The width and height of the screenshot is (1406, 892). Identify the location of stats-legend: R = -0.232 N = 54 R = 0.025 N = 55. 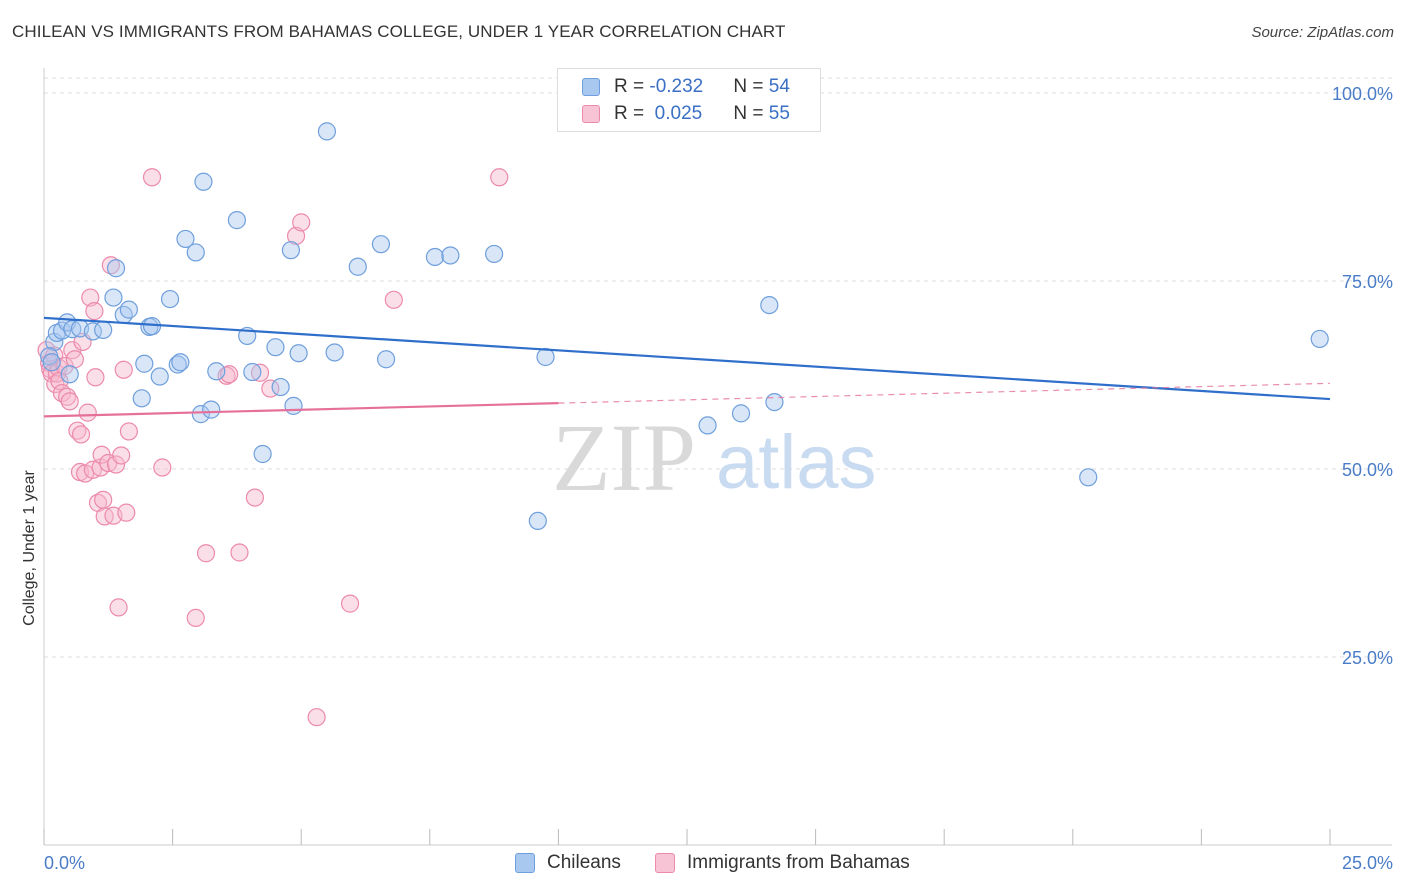
(689, 100).